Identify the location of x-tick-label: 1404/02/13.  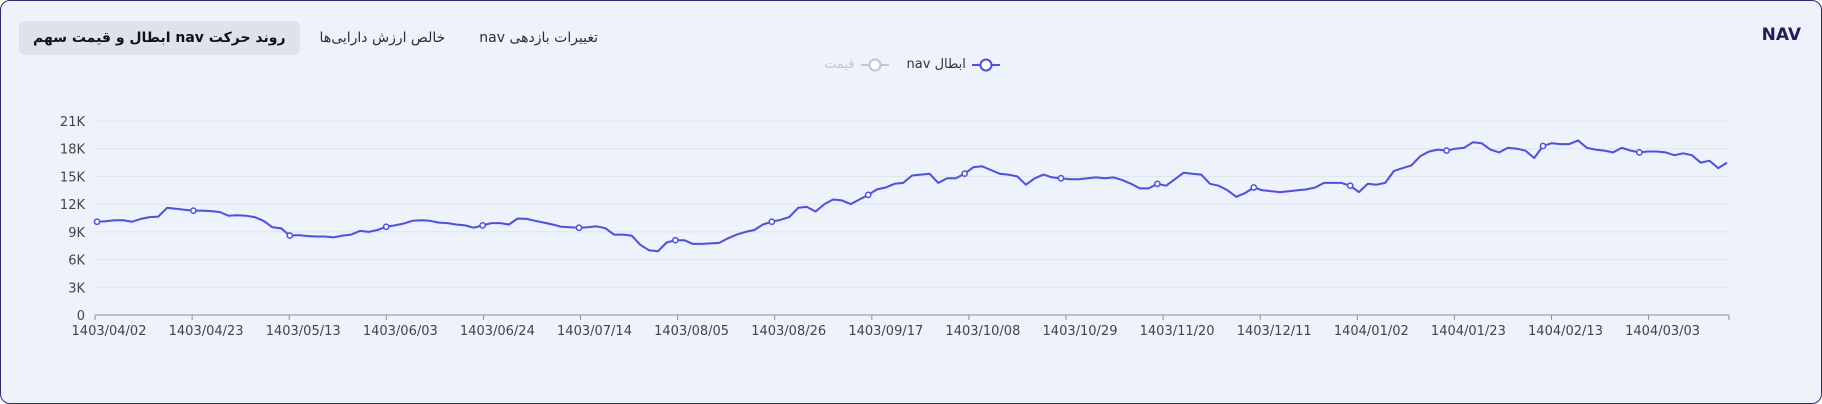
(1565, 331).